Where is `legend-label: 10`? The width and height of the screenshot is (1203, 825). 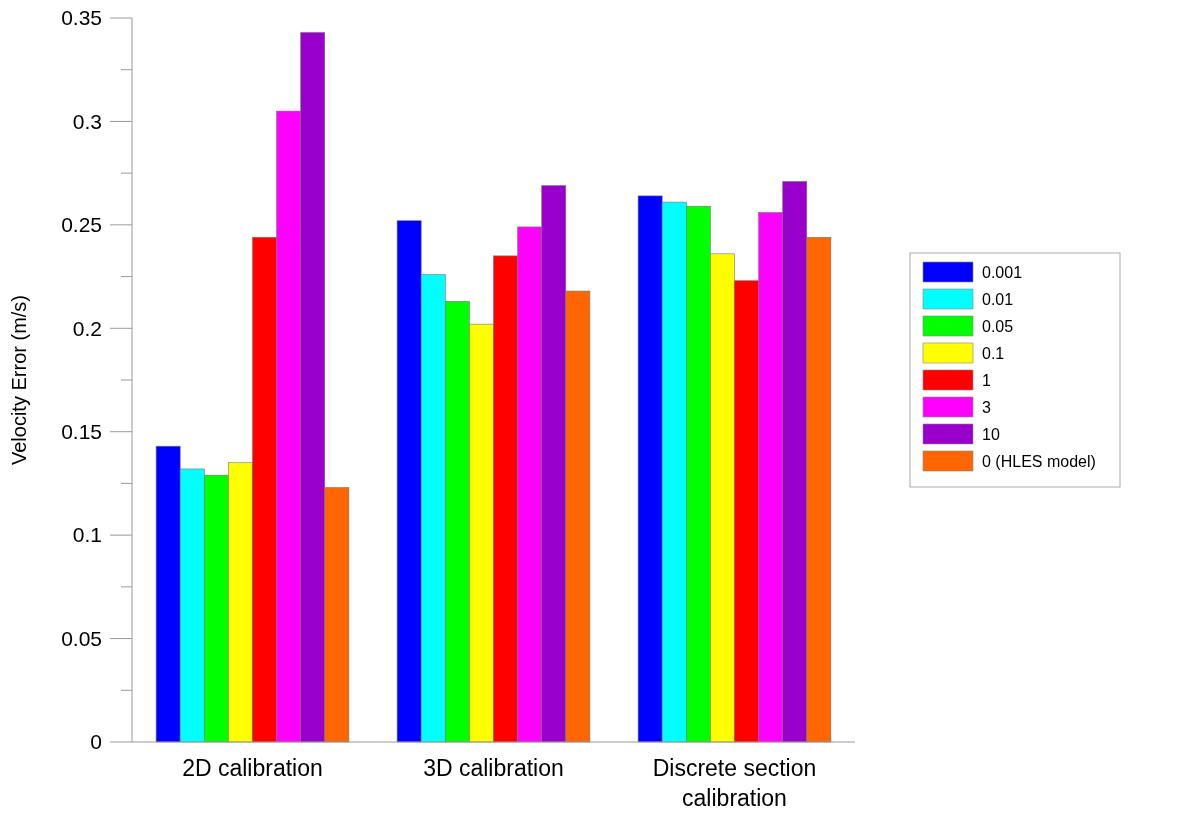 legend-label: 10 is located at coordinates (991, 434).